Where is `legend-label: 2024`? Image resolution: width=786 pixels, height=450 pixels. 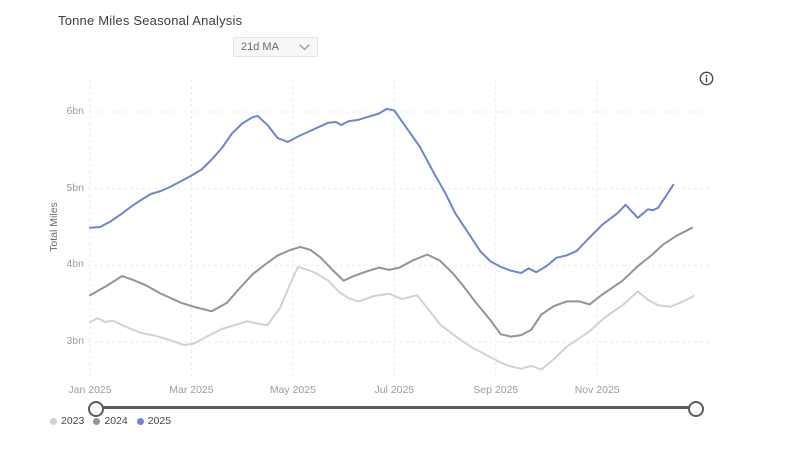 legend-label: 2024 is located at coordinates (116, 421).